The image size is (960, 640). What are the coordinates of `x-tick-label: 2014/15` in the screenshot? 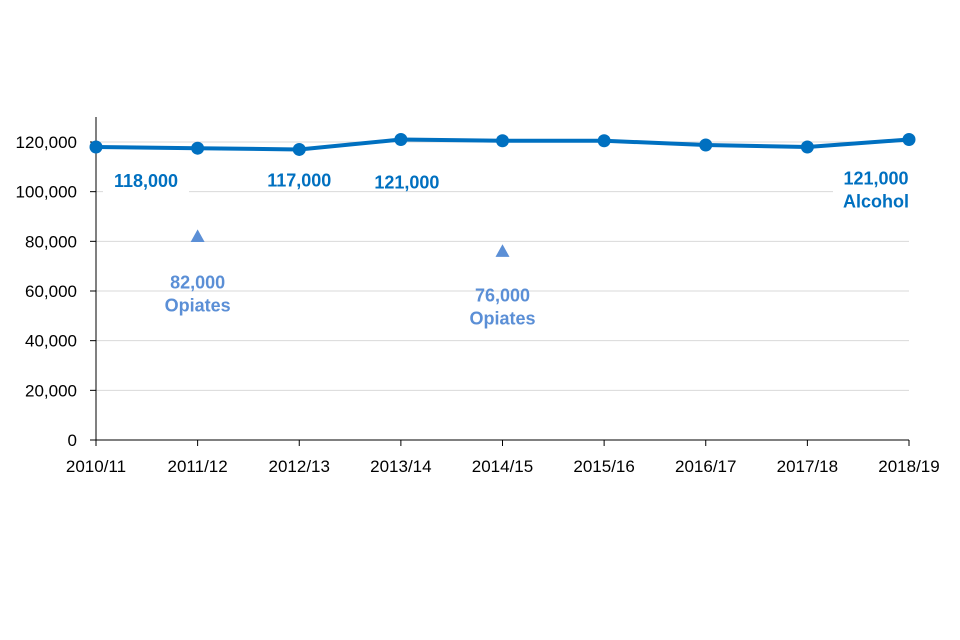 It's located at (502, 466).